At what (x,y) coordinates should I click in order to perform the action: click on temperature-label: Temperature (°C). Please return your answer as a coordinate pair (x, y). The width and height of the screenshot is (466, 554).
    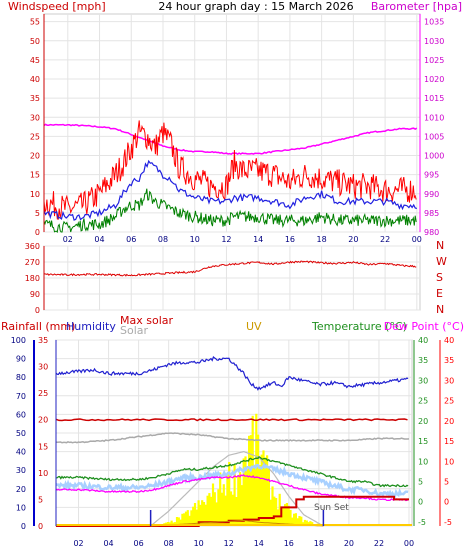
    Looking at the image, I should click on (359, 326).